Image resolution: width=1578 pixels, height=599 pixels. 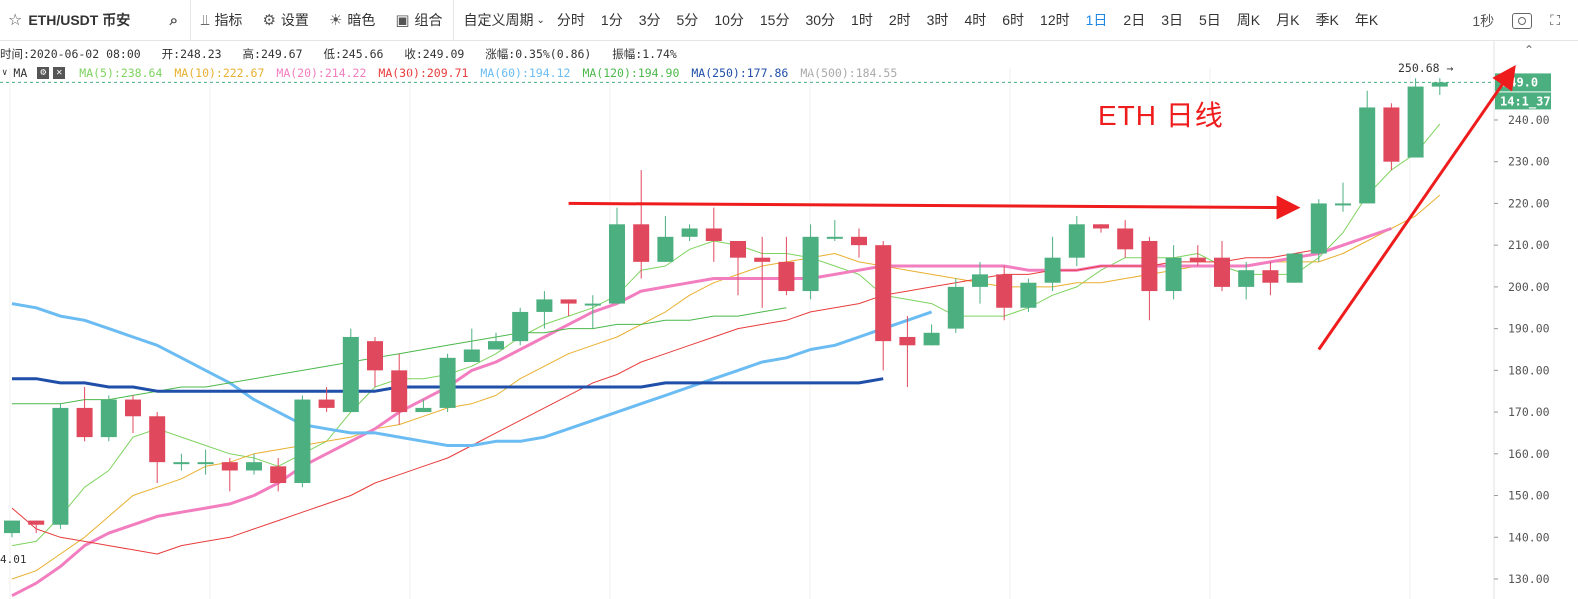 I want to click on period-tab: 1时, so click(x=862, y=20).